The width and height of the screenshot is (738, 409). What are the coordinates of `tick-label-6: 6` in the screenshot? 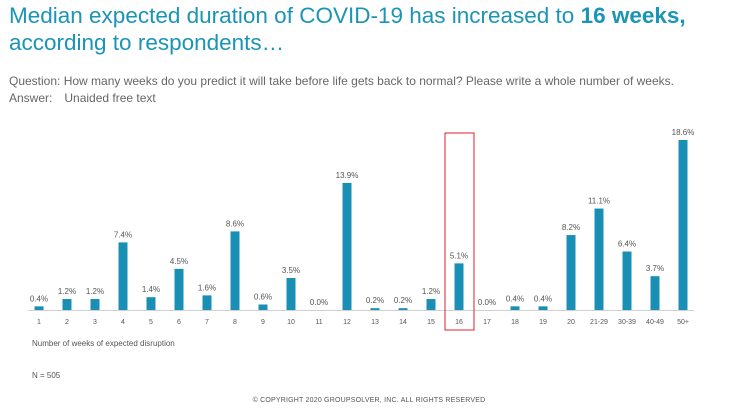 It's located at (179, 322).